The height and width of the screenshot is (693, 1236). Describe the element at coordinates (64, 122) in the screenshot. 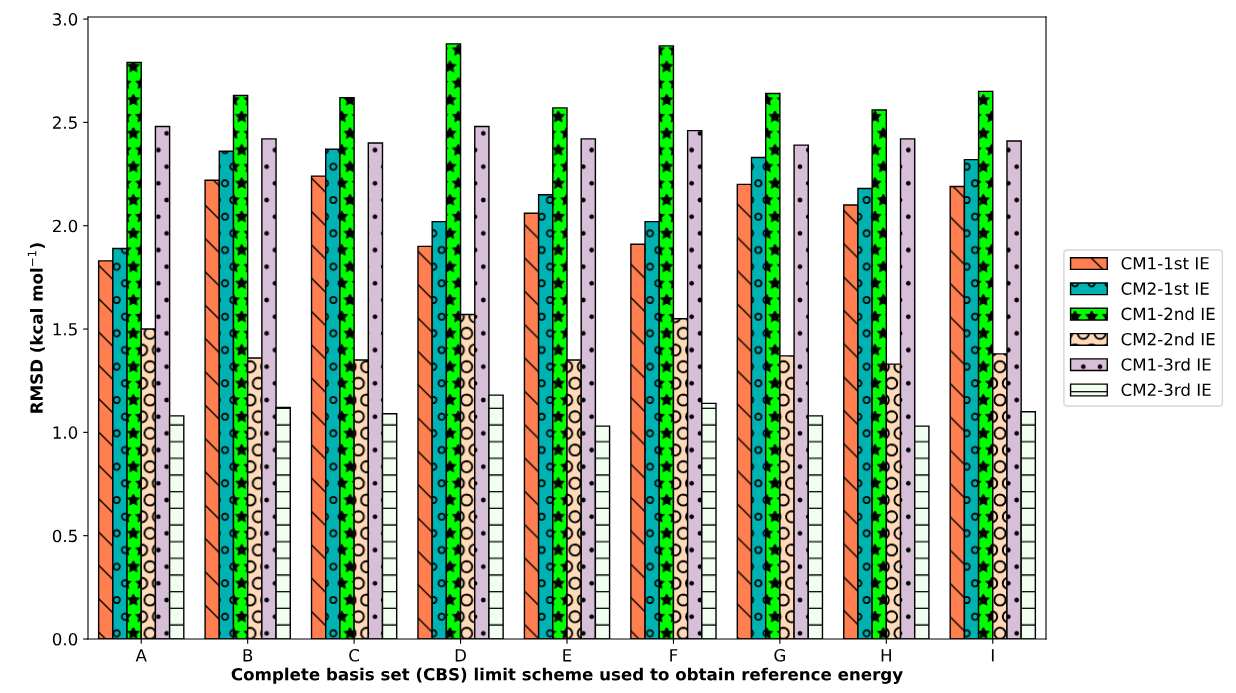

I see `y-tick-label: 2.5` at that location.